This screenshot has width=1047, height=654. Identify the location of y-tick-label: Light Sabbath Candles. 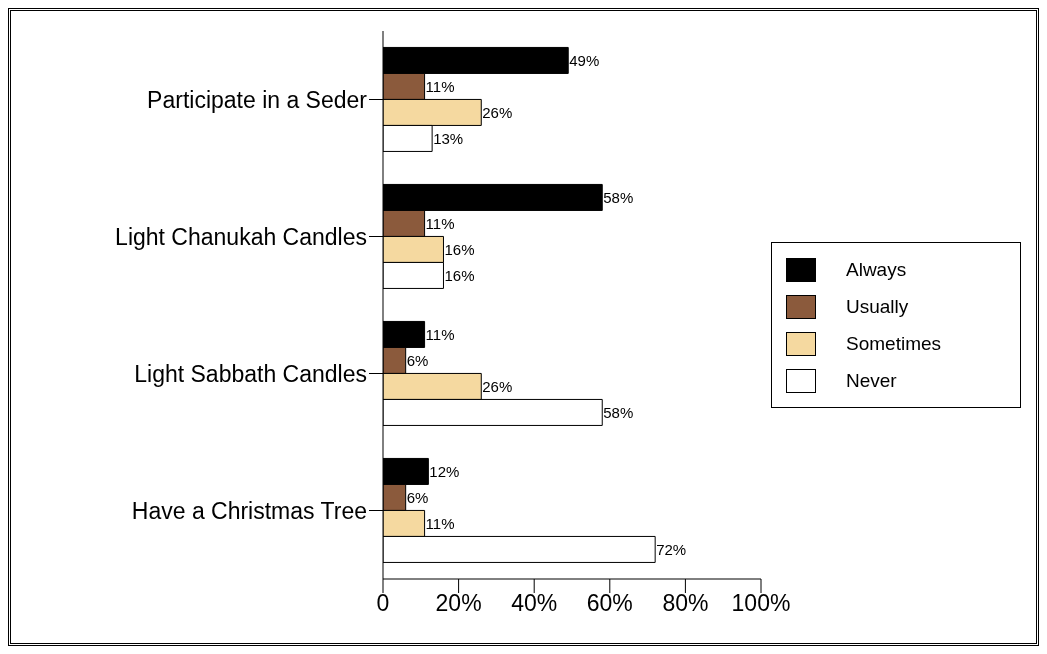
(250, 373).